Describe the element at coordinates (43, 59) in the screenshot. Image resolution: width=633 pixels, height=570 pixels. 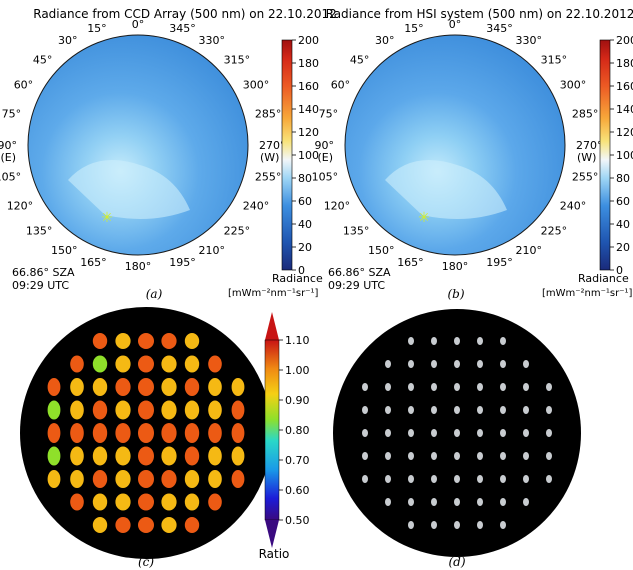
I see `azimuth-label: 45°` at that location.